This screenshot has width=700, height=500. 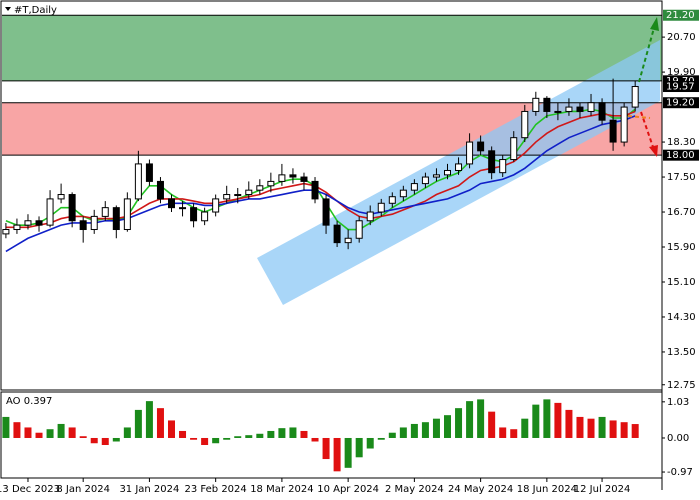 I want to click on x-tick-label: 18 Jun 2024, so click(x=547, y=489).